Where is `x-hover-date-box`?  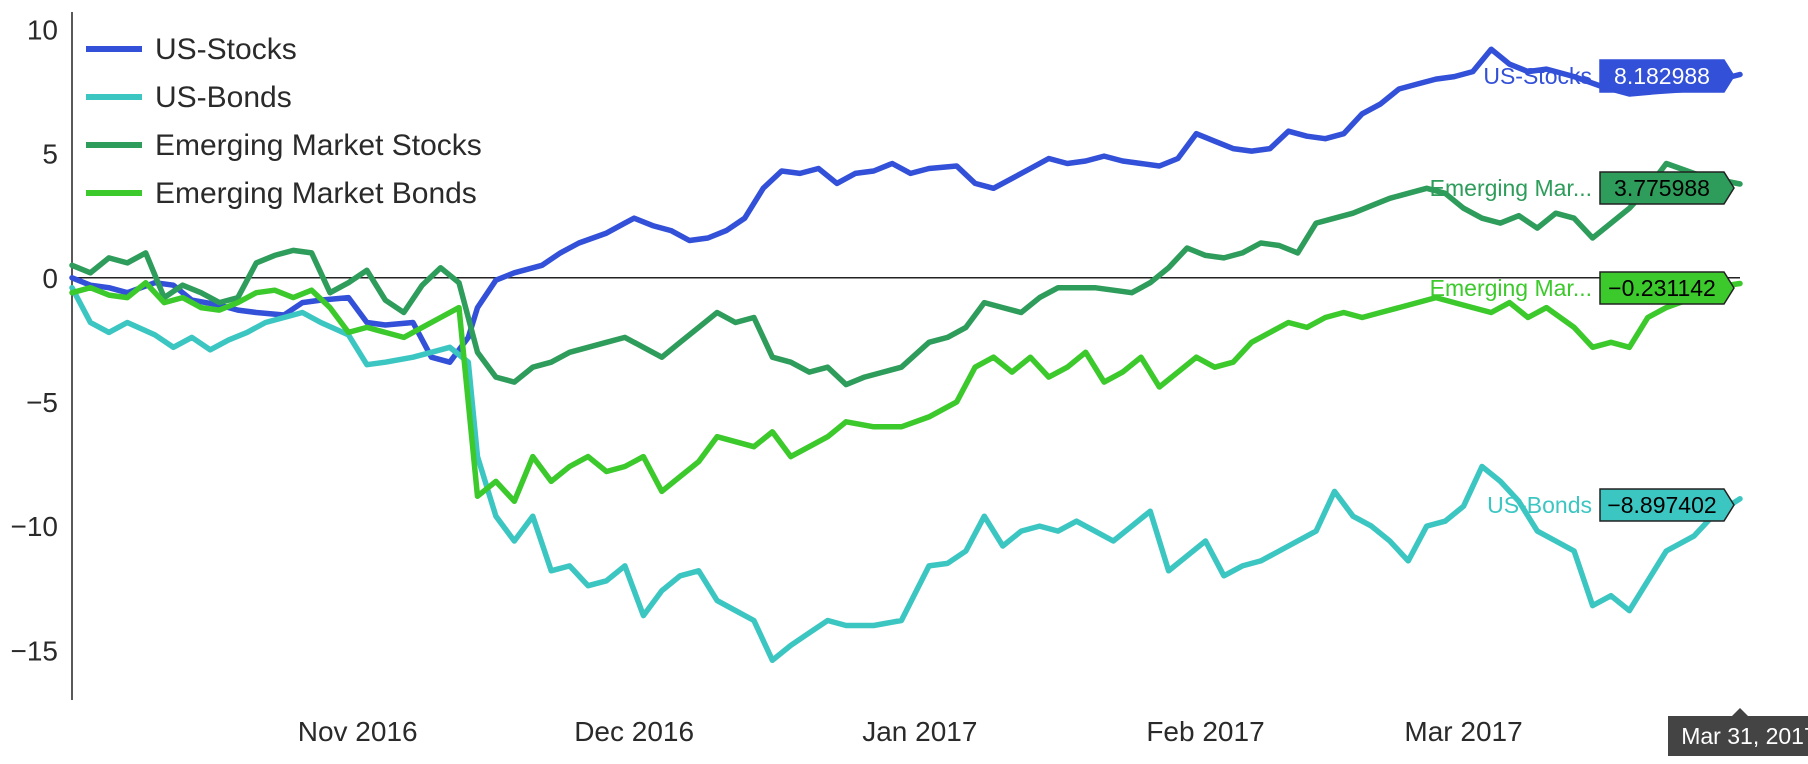
x-hover-date-box is located at coordinates (1738, 732).